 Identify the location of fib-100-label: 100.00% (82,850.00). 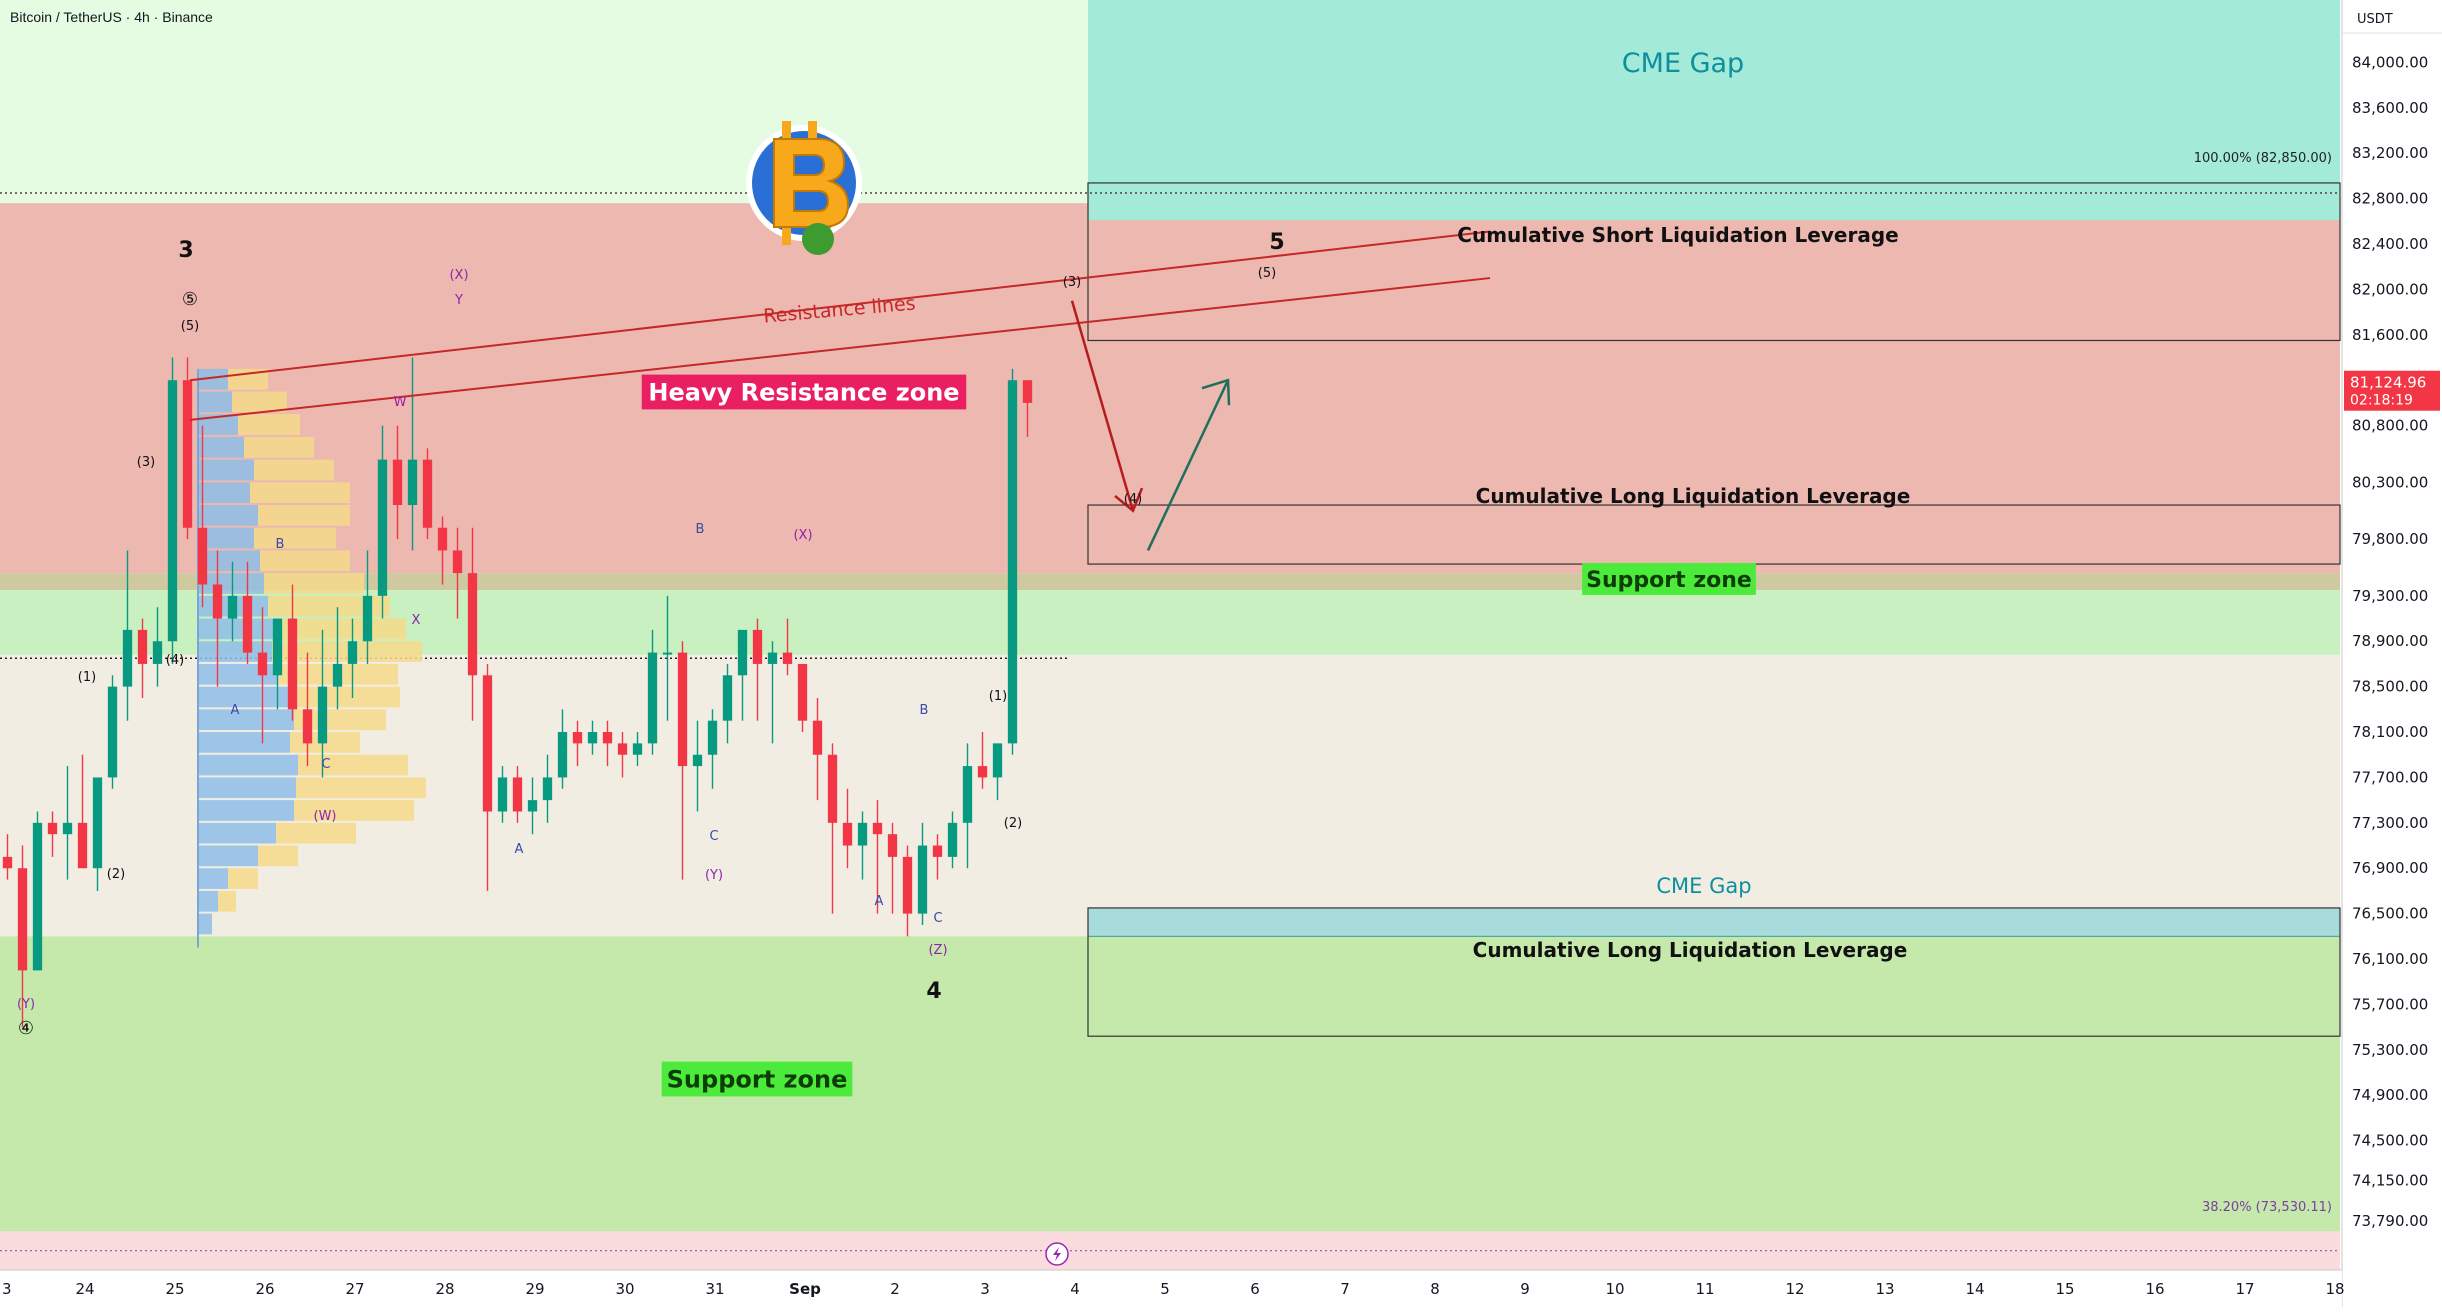
(2263, 158).